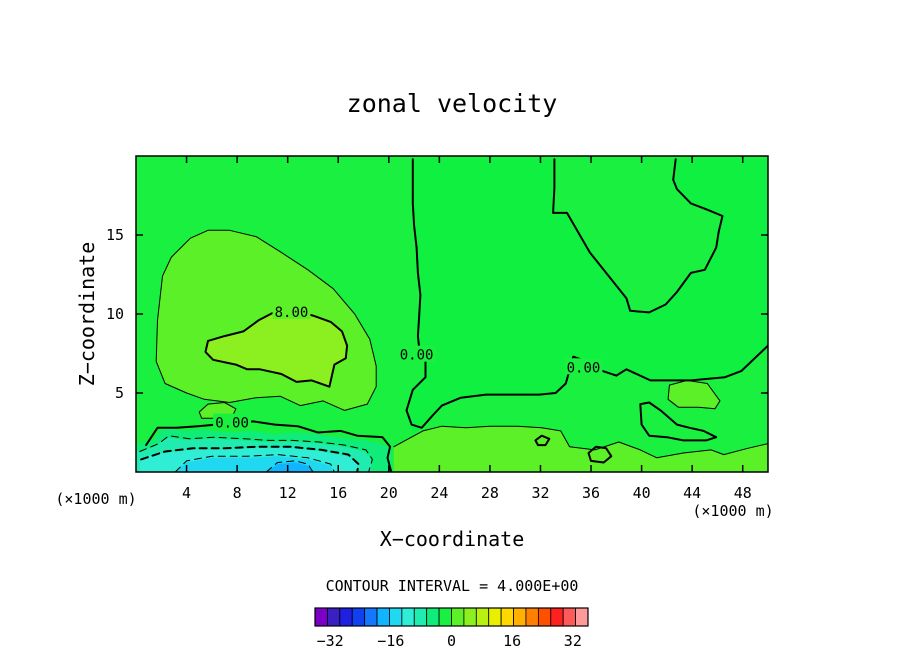  I want to click on contour-minus8-contour, so click(250, 458).